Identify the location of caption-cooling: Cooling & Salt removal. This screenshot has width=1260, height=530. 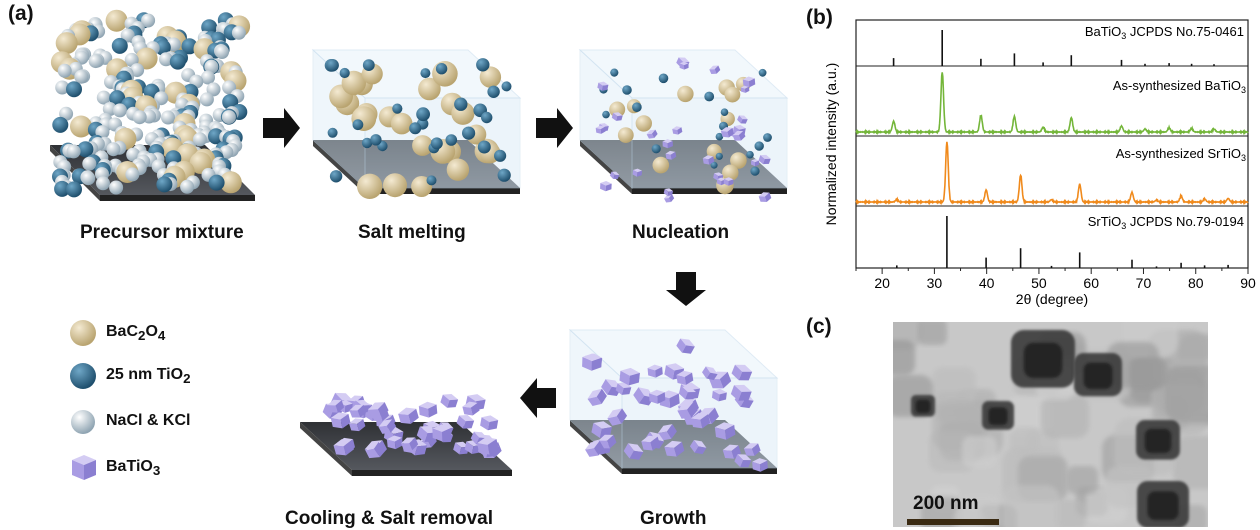
(389, 518).